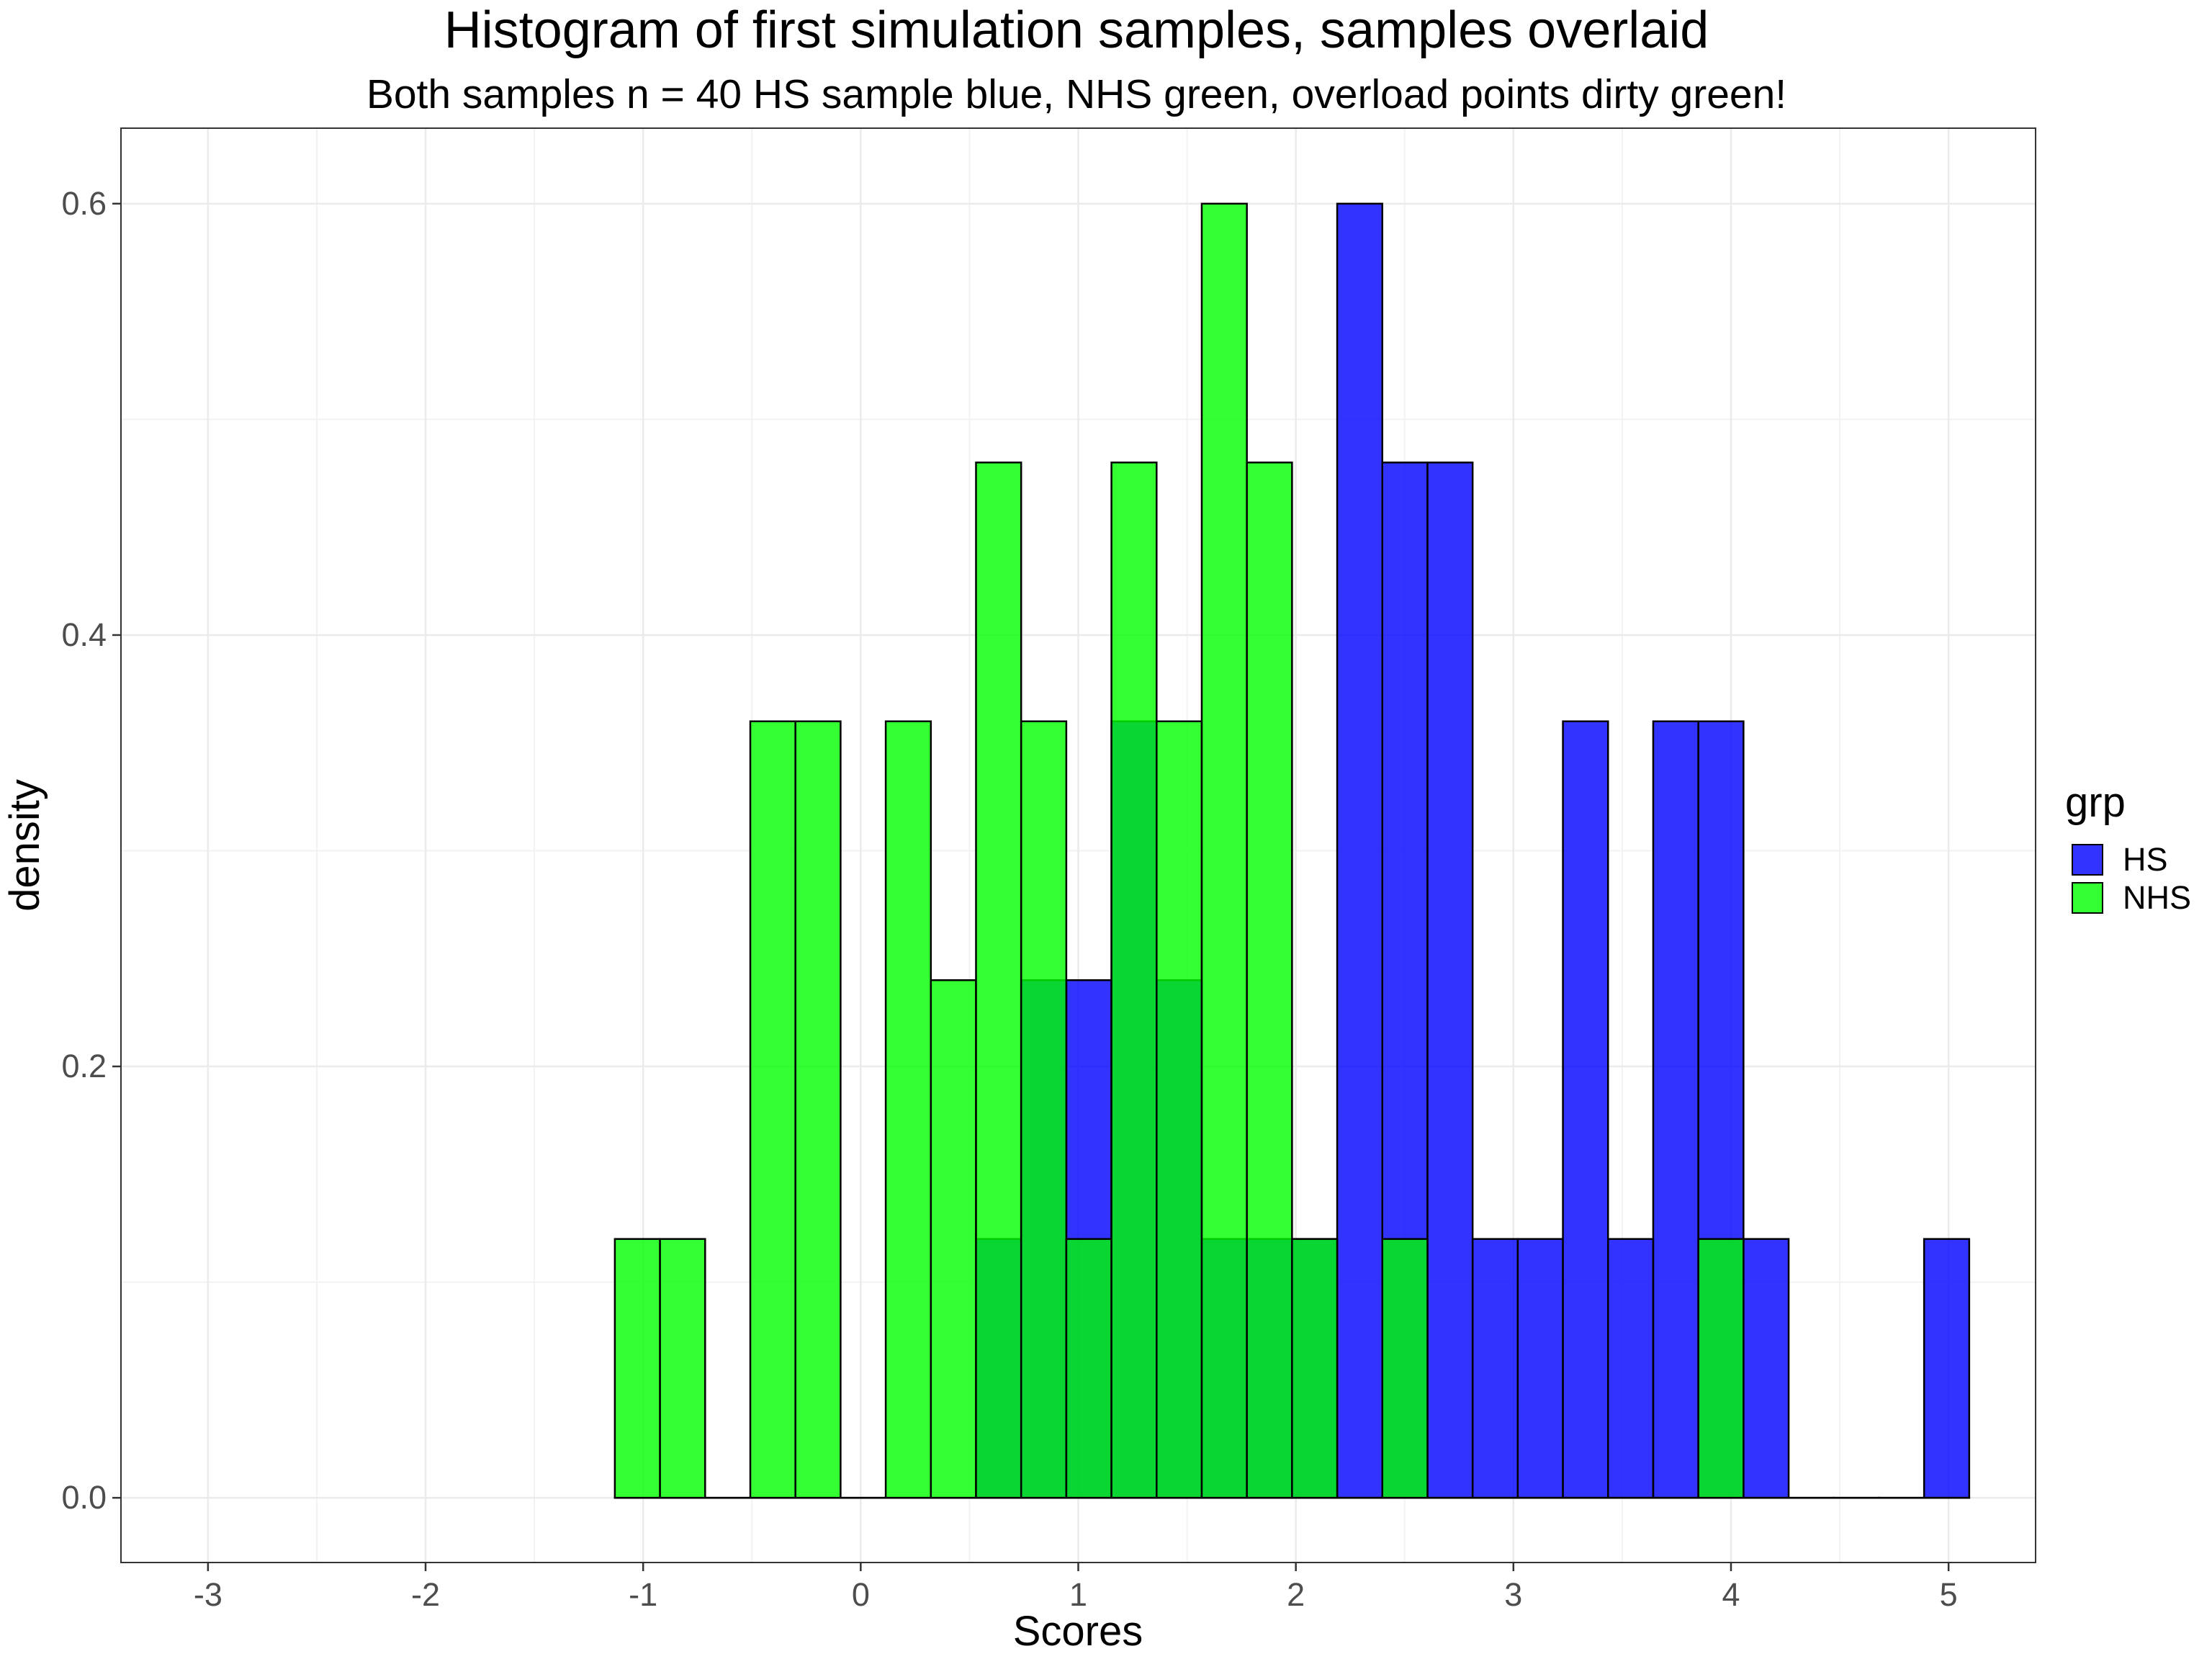 The width and height of the screenshot is (2212, 1659). What do you see at coordinates (1078, 1631) in the screenshot?
I see `x-axis-title: Scores` at bounding box center [1078, 1631].